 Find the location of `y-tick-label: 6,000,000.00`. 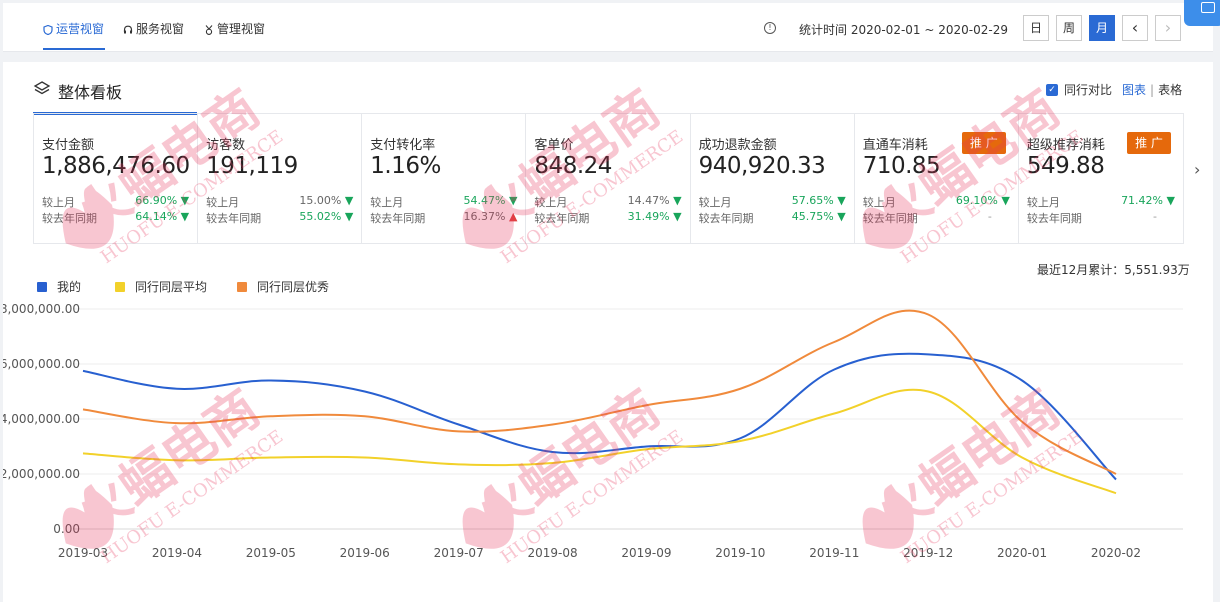

y-tick-label: 6,000,000.00 is located at coordinates (41, 364).